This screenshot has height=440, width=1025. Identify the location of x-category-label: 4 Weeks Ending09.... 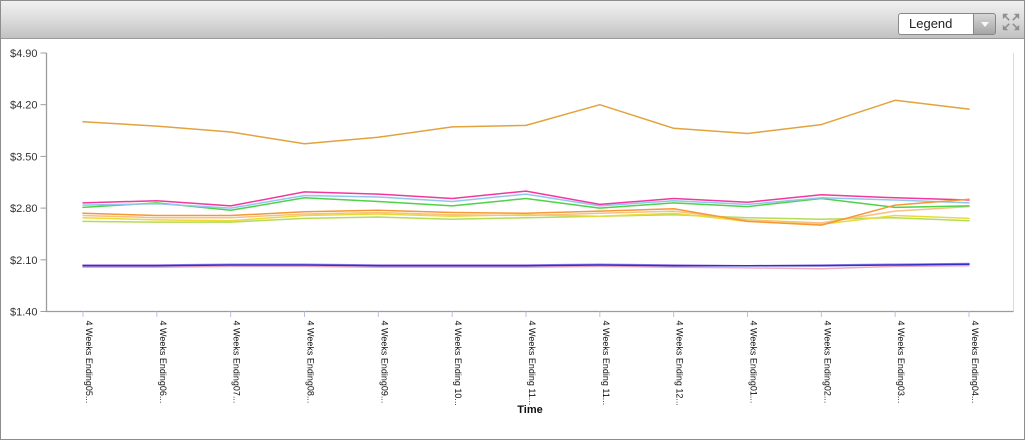
(384, 362).